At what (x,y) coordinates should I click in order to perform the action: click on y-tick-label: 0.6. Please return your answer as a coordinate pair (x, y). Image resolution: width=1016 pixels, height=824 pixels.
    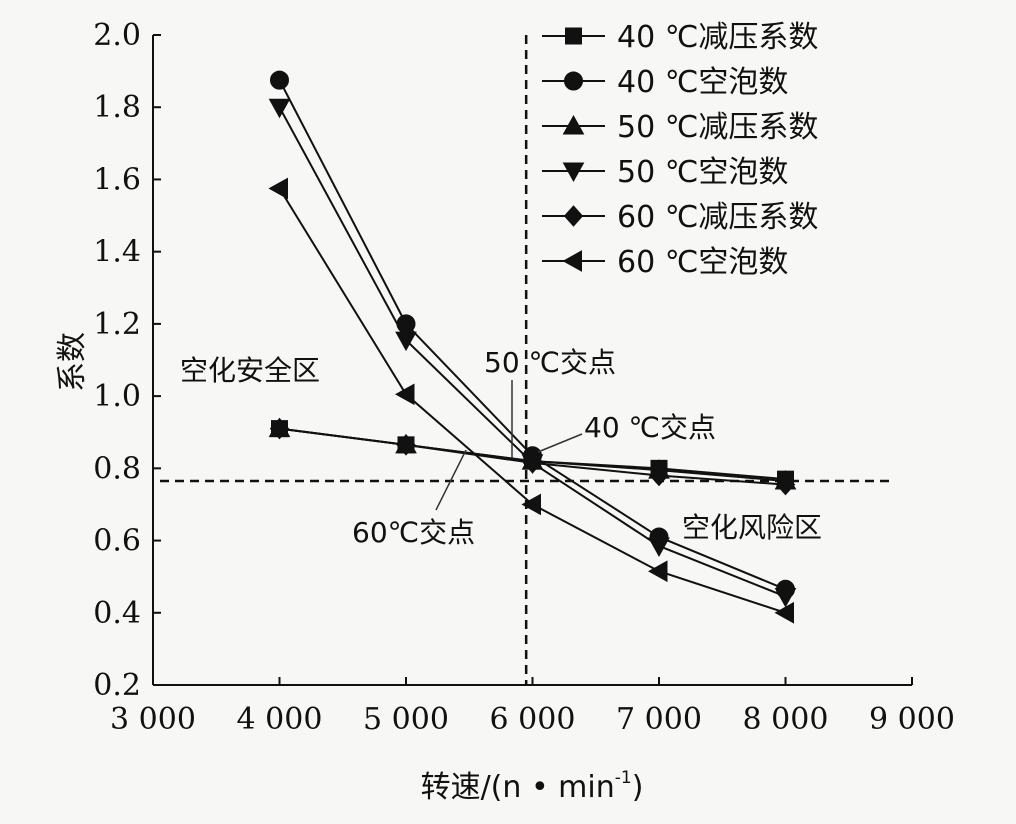
    Looking at the image, I should click on (117, 541).